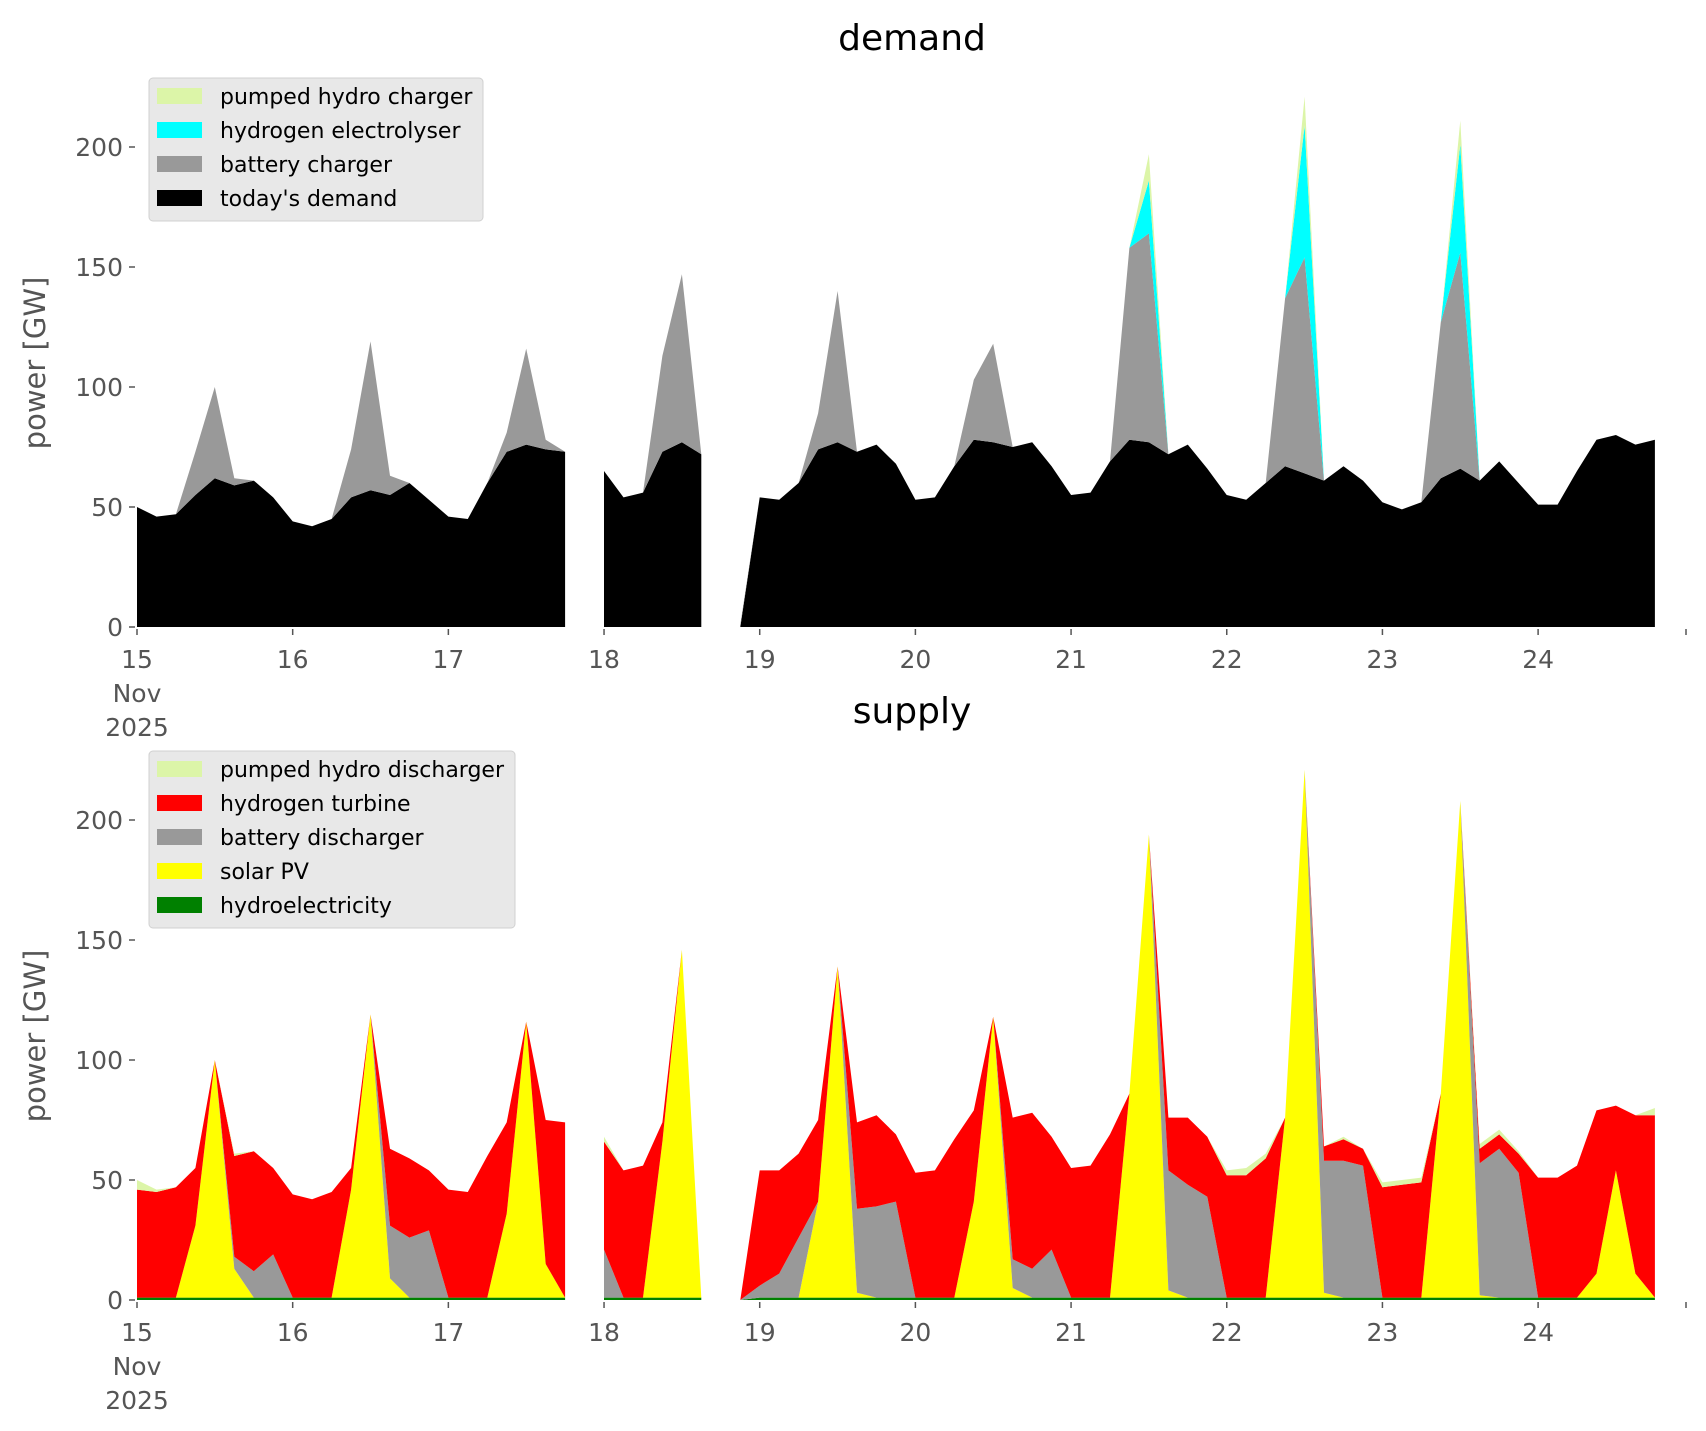 This screenshot has width=1706, height=1431. What do you see at coordinates (912, 38) in the screenshot?
I see `chart-title: demand` at bounding box center [912, 38].